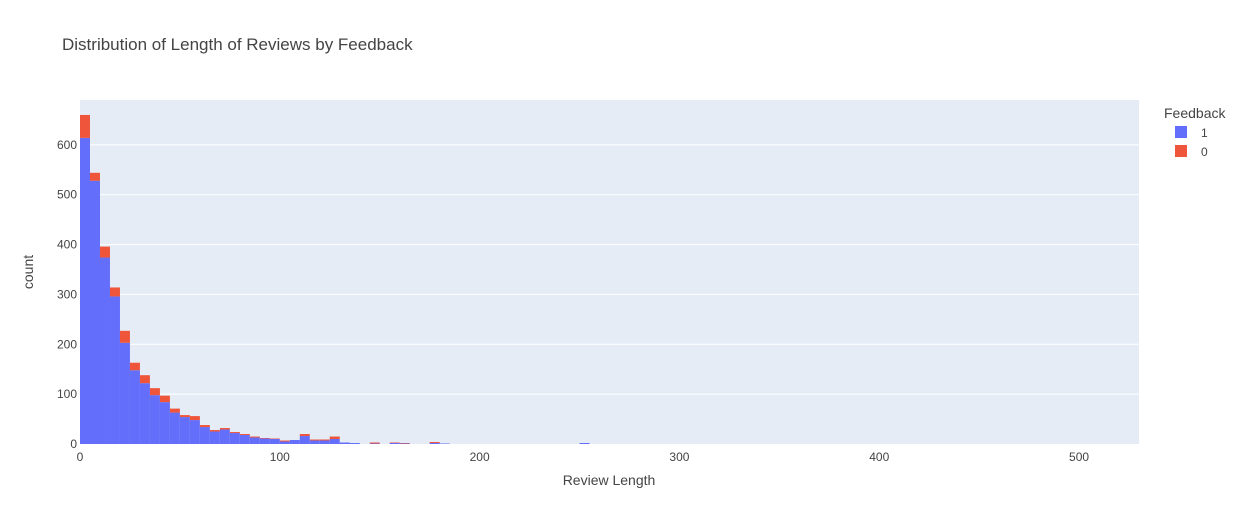 The width and height of the screenshot is (1244, 530). What do you see at coordinates (28, 272) in the screenshot?
I see `y-axis-title: count` at bounding box center [28, 272].